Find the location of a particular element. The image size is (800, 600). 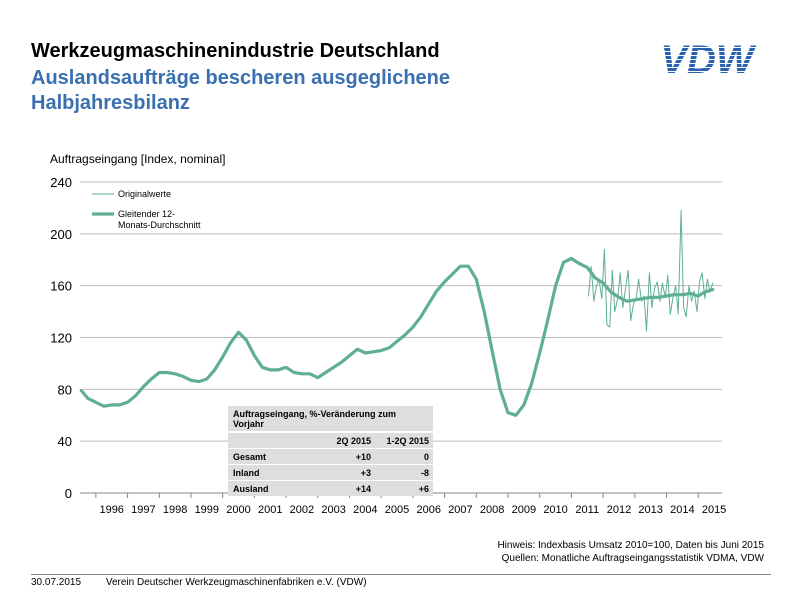

y-tick-label: 240 is located at coordinates (61, 182).